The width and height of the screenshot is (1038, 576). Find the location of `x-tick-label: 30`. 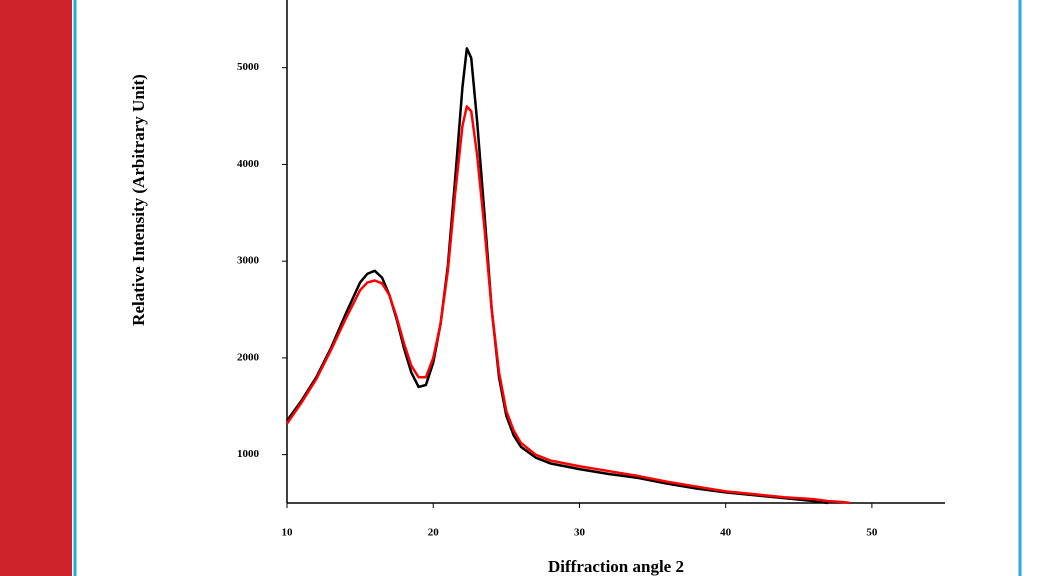

x-tick-label: 30 is located at coordinates (580, 533).